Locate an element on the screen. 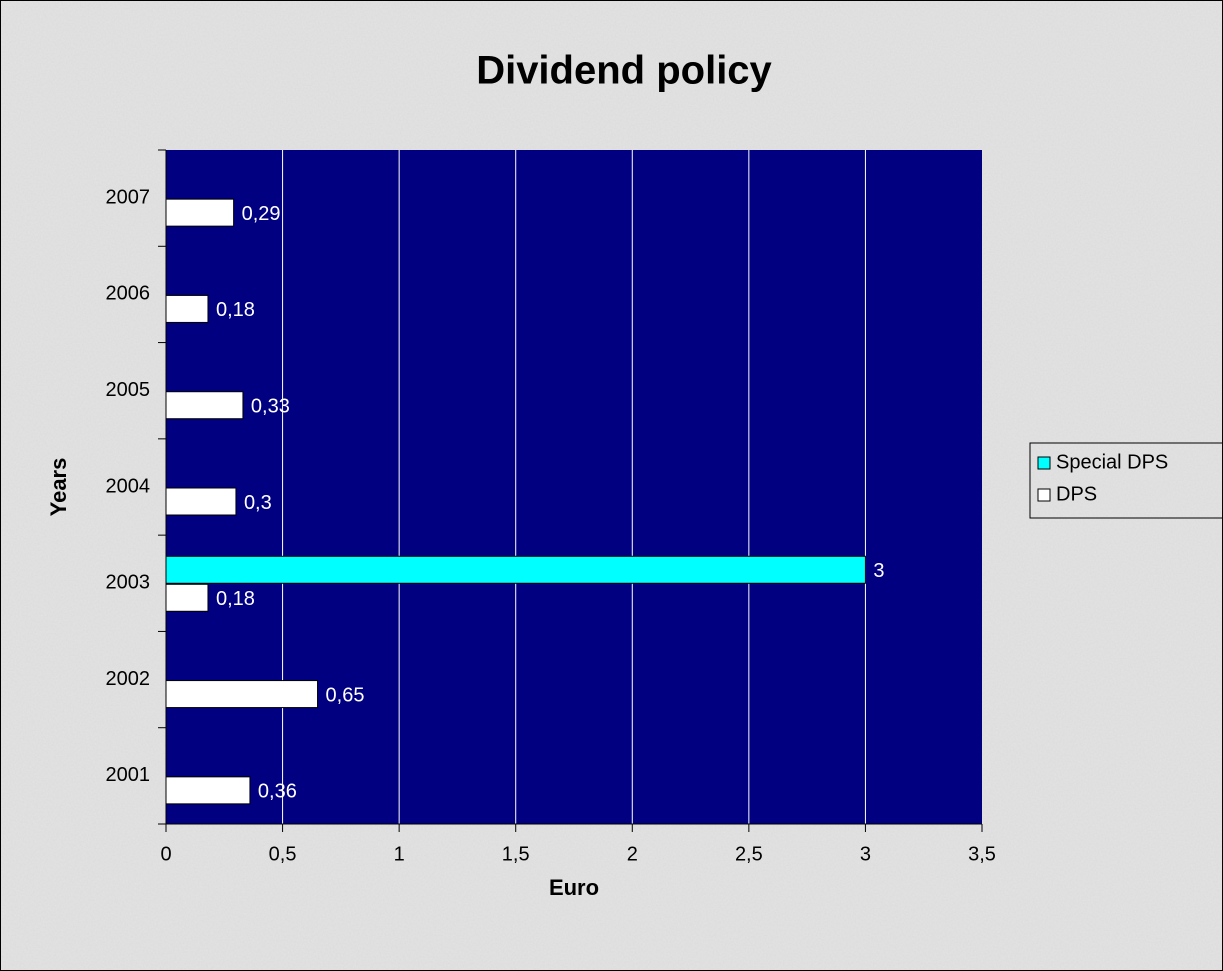  y-axis-label: Years is located at coordinates (58, 487).